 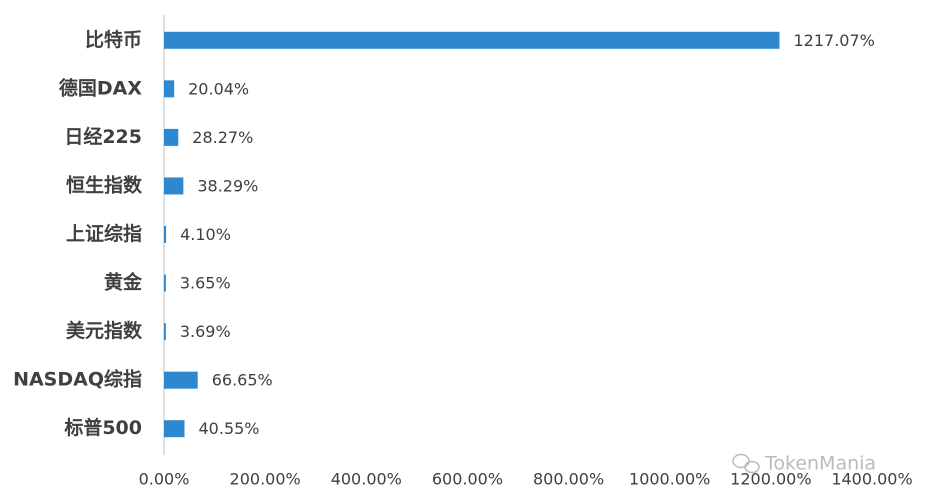 I want to click on value-label: 40.55%, so click(x=229, y=428).